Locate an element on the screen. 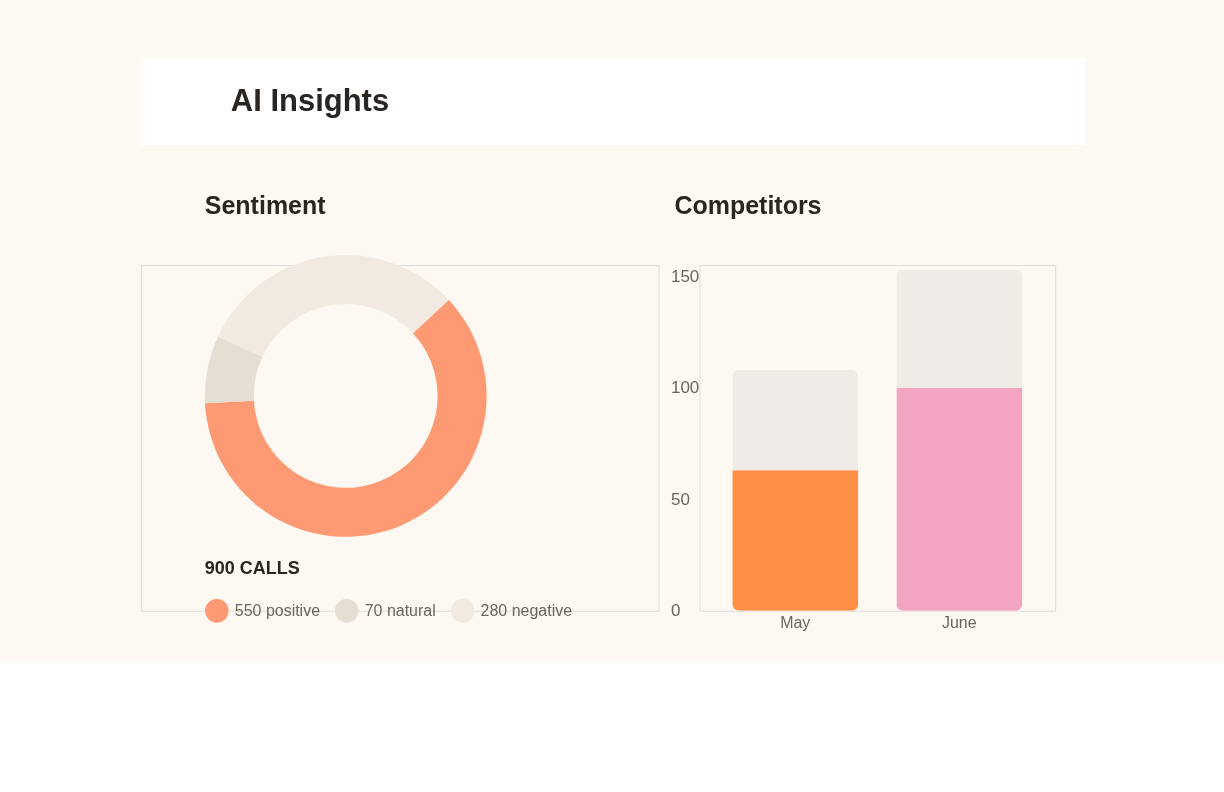 Image resolution: width=1224 pixels, height=792 pixels. y-tick-label: 150 is located at coordinates (685, 276).